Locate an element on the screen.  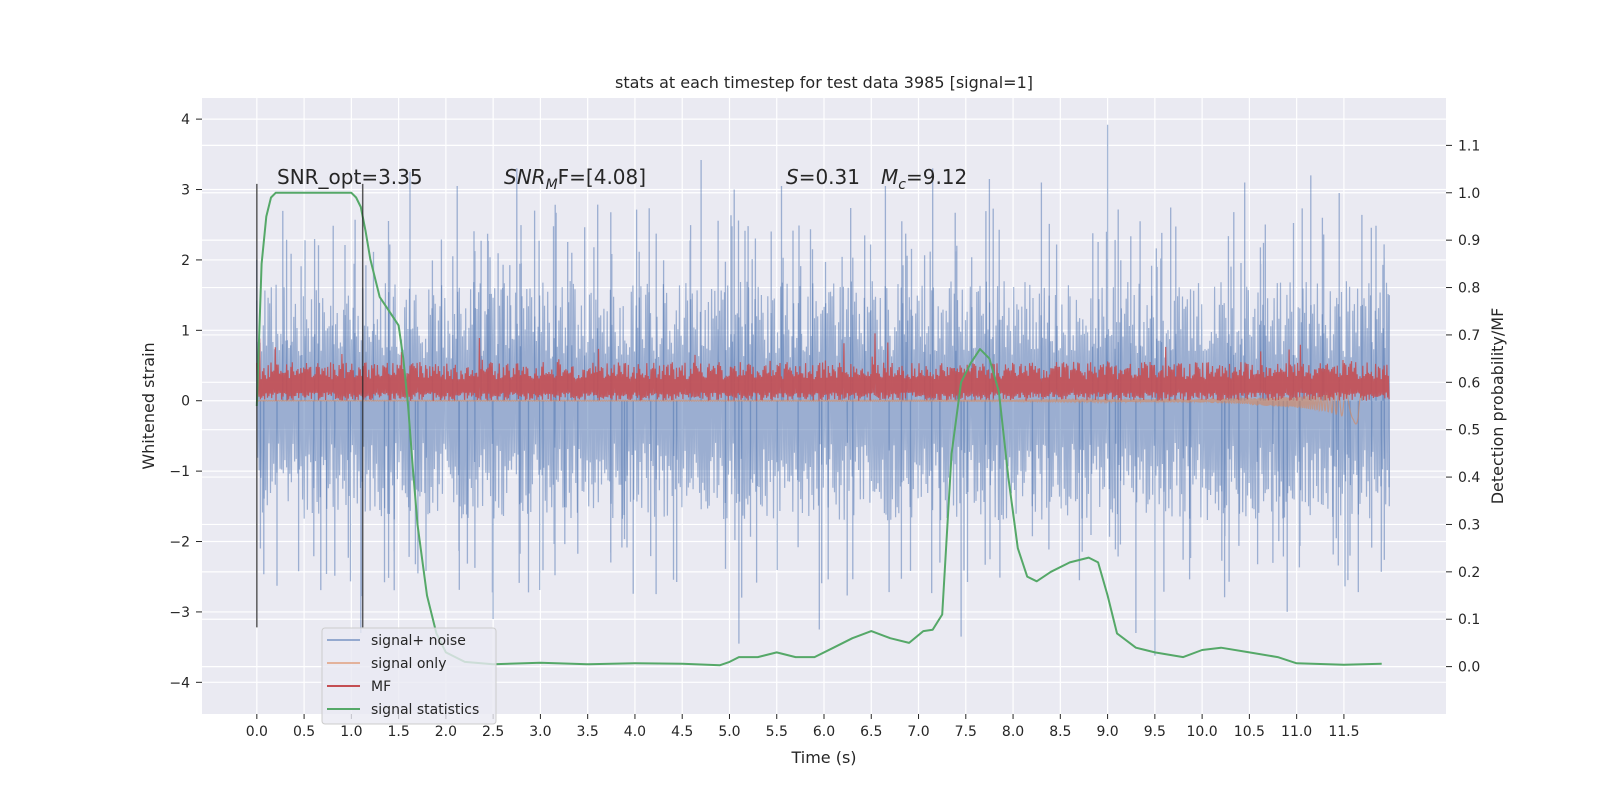
annotation-mc-value: =9.12 is located at coordinates (936, 177).